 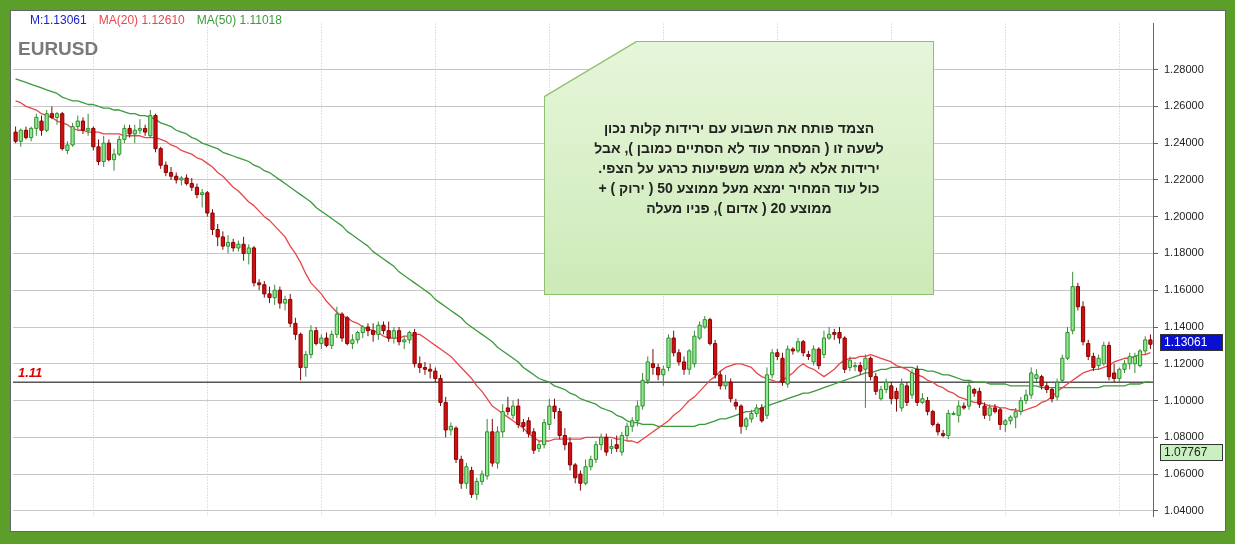 I want to click on y-tick-label: 1.12000, so click(x=1184, y=362).